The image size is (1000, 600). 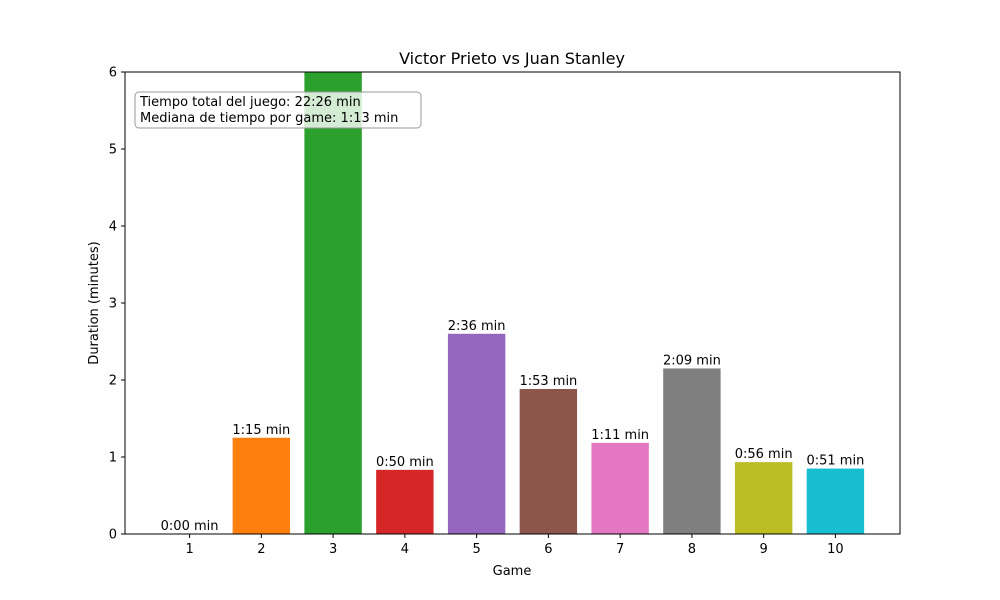 I want to click on x-tick-label: 6, so click(x=548, y=549).